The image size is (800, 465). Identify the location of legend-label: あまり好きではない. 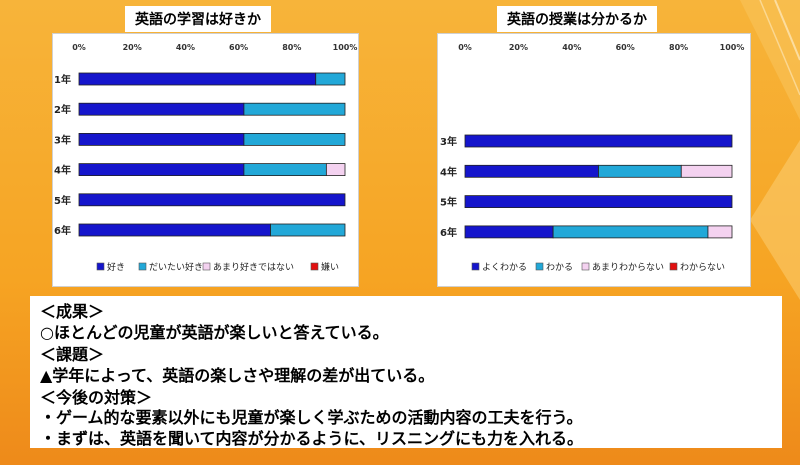
(253, 267).